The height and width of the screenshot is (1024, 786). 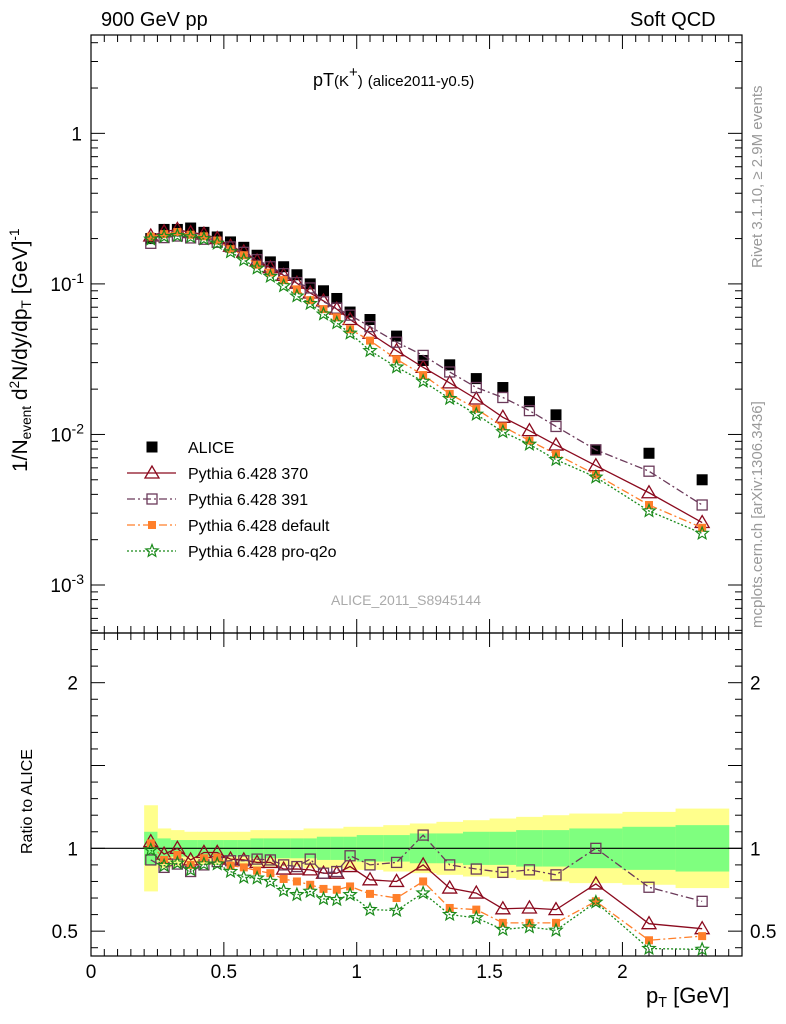 What do you see at coordinates (262, 552) in the screenshot?
I see `legend-label: Pythia 6.428 pro-q2o` at bounding box center [262, 552].